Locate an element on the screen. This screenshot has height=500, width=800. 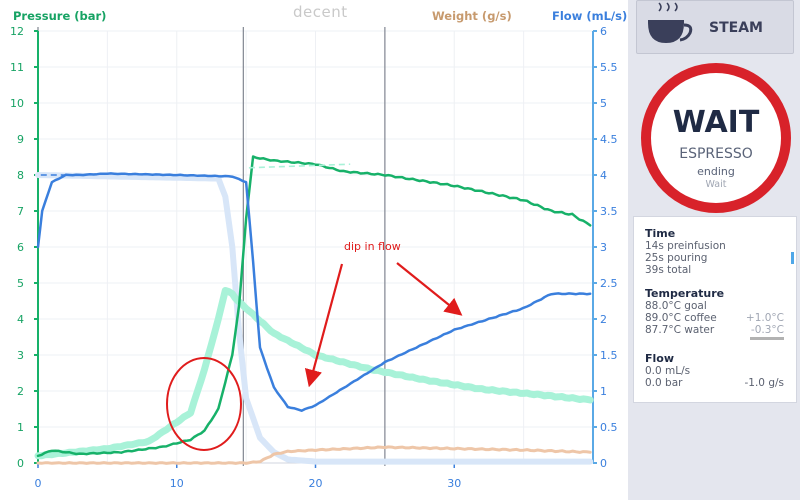
time-tick-label: 30 is located at coordinates (454, 483).